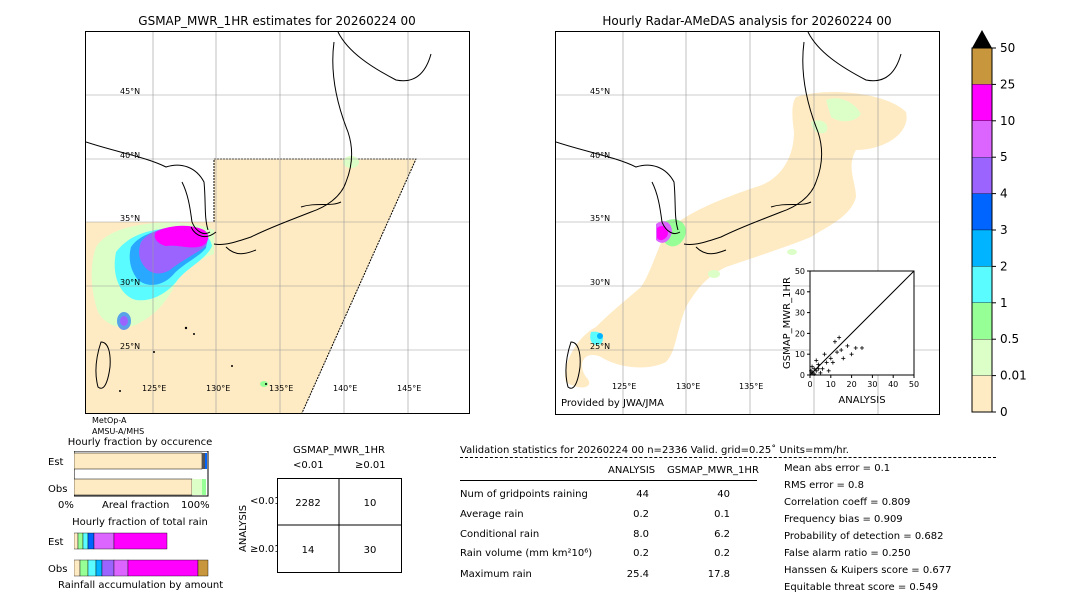  I want to click on validation-divider, so click(728, 457).